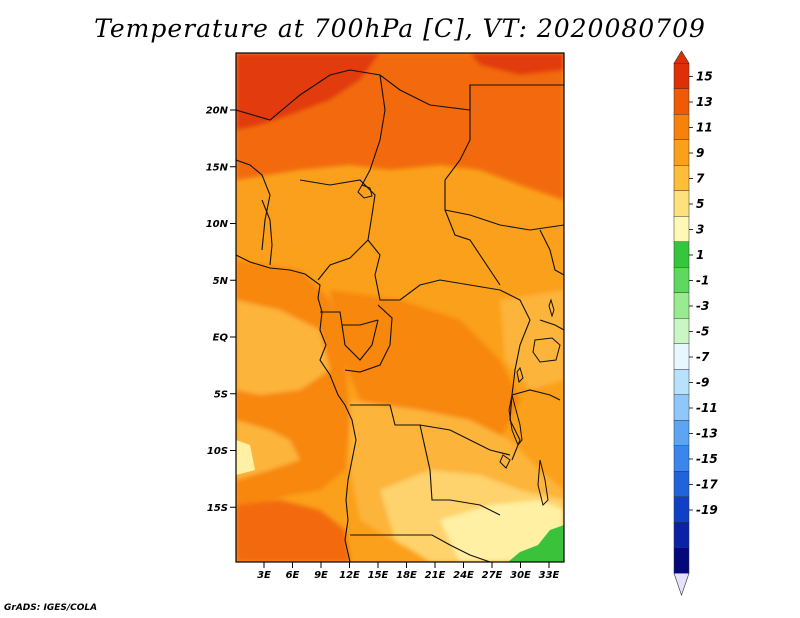 The image size is (800, 618). Describe the element at coordinates (296, 408) in the screenshot. I see `border-coastline-west` at that location.